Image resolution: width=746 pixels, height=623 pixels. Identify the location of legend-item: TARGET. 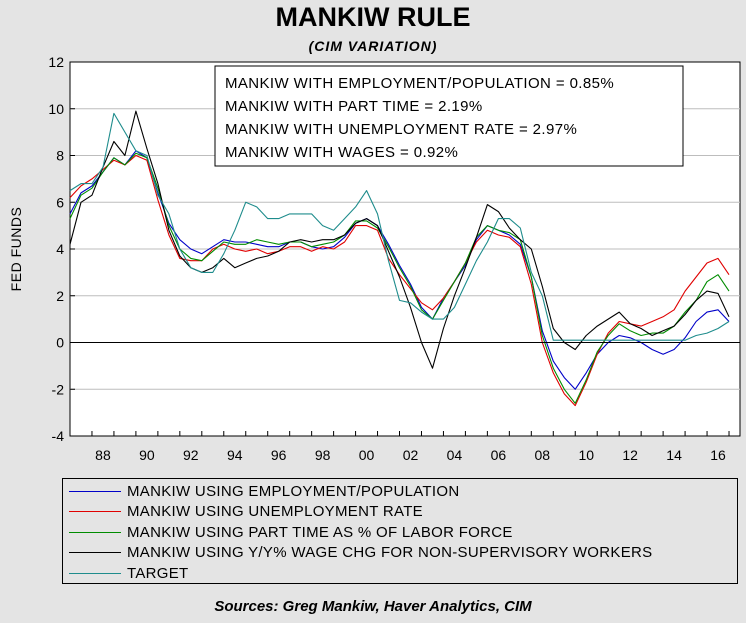
(129, 573).